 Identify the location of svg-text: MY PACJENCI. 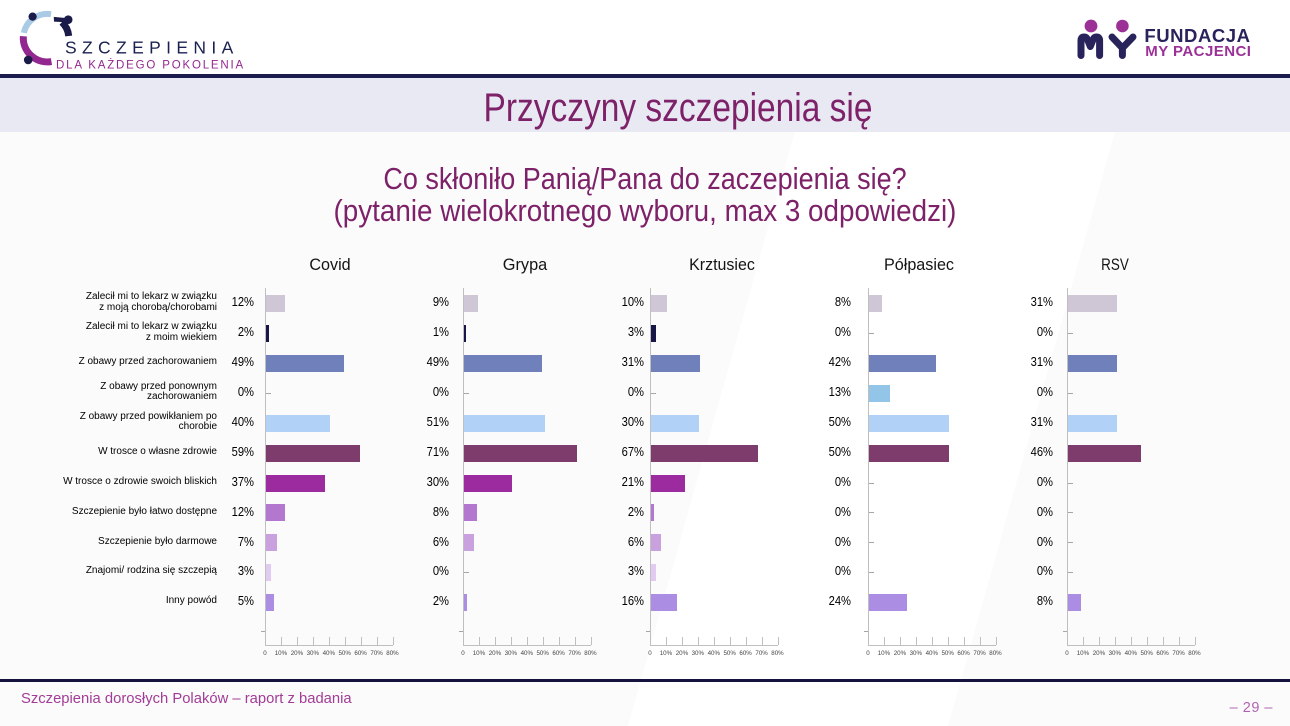
(1198, 51).